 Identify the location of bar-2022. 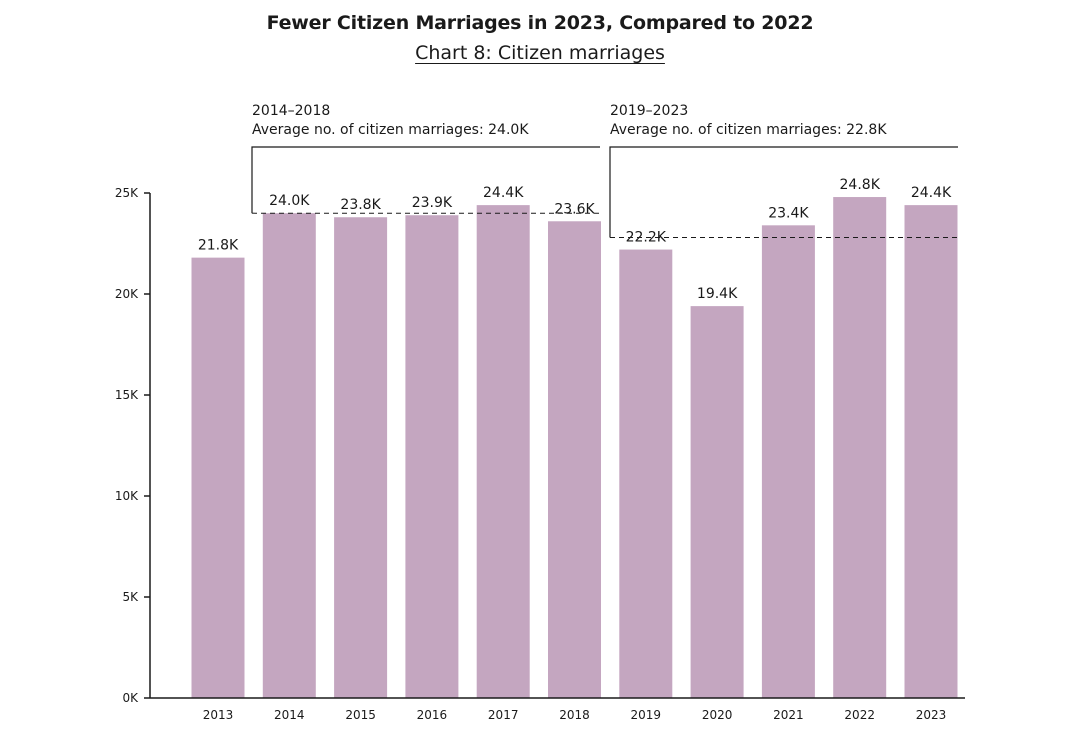
(860, 448).